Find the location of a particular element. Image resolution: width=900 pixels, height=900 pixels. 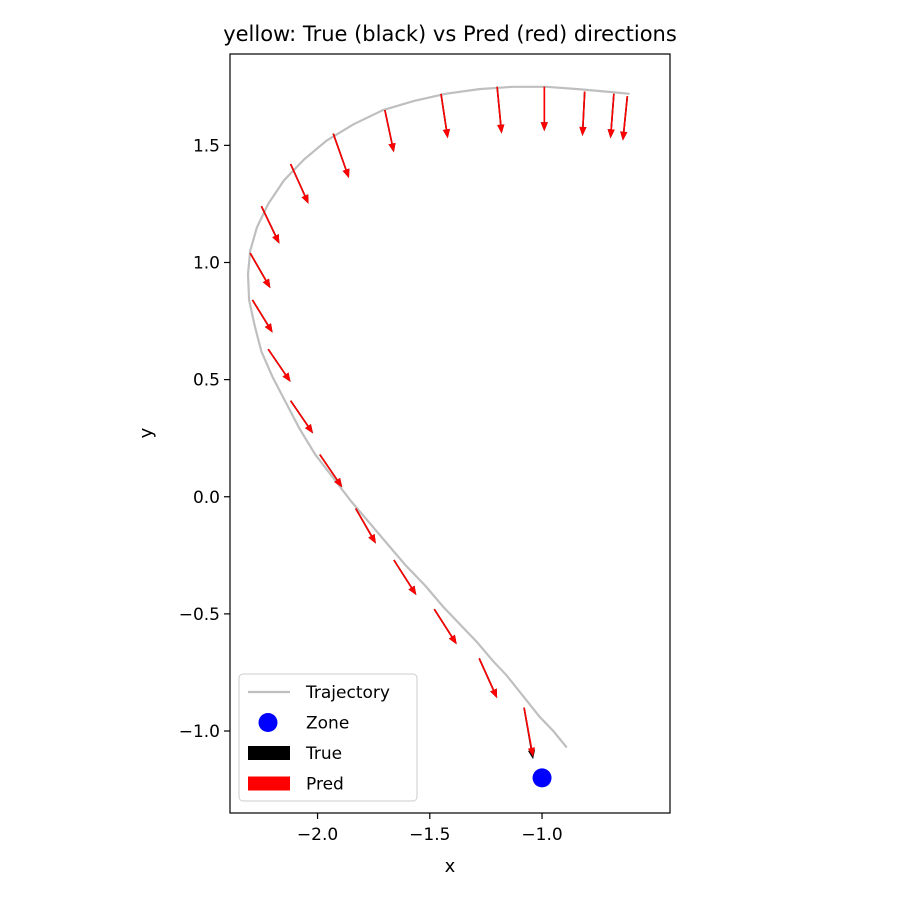

legend-entry: Pred is located at coordinates (296, 785).